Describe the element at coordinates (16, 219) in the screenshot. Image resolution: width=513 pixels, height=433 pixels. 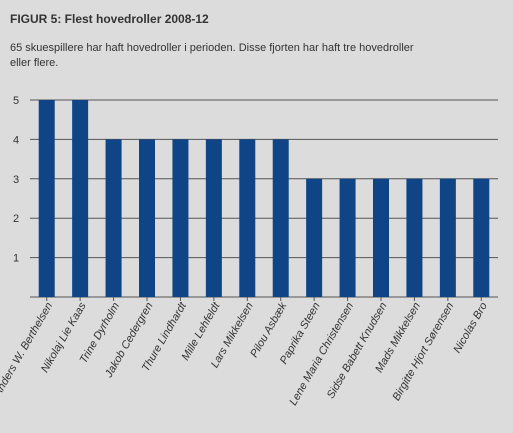
I see `y-tick-label: 2` at that location.